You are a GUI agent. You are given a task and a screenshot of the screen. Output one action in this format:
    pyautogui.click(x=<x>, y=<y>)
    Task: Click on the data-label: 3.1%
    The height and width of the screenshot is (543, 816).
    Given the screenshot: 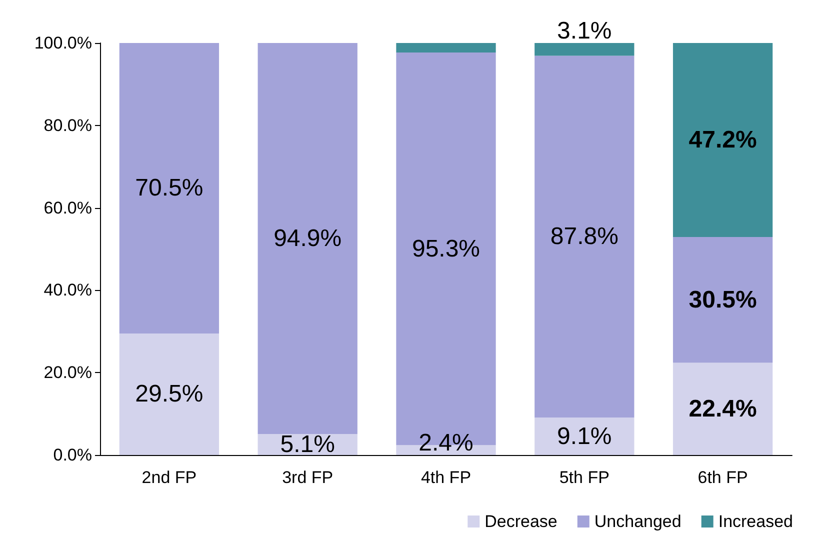 What is the action you would take?
    pyautogui.click(x=584, y=31)
    